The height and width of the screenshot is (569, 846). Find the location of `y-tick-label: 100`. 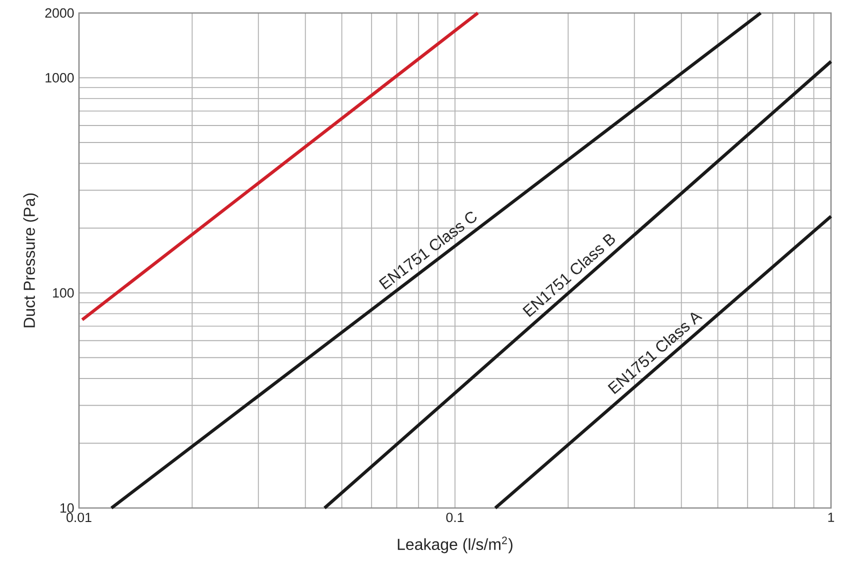

y-tick-label: 100 is located at coordinates (63, 293).